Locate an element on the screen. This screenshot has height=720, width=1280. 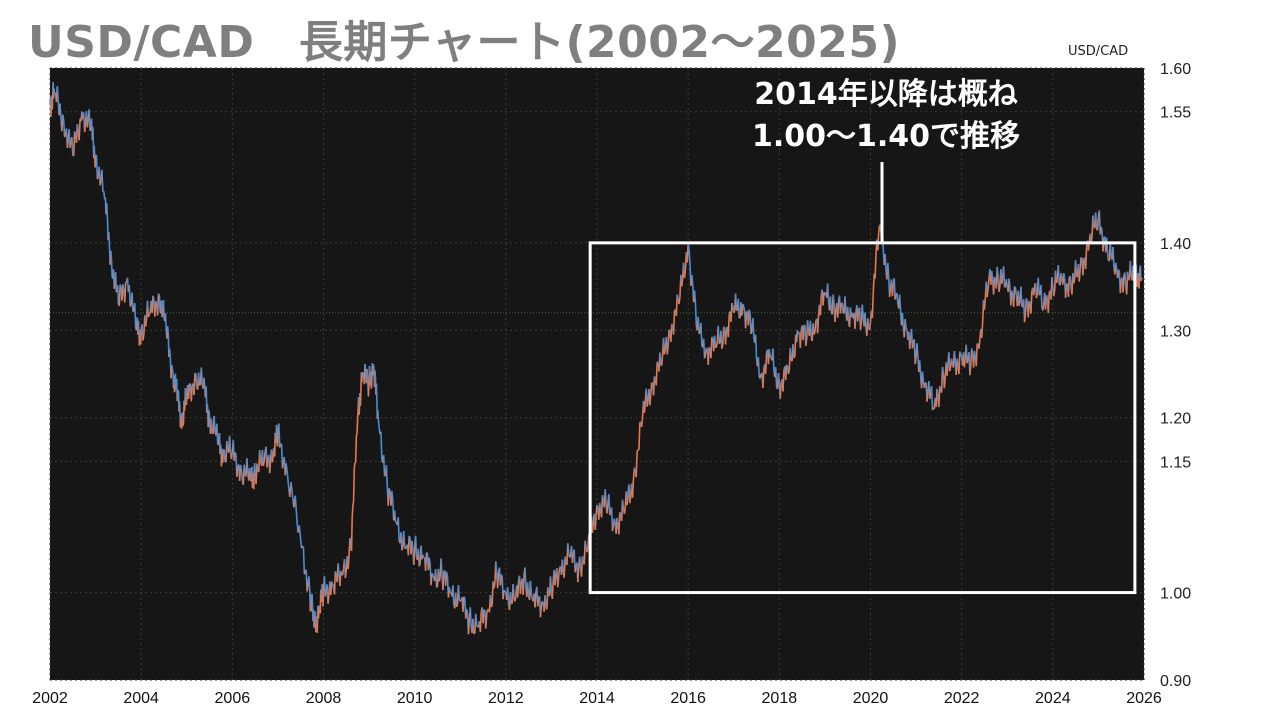
annotation-text: 2014年以降は概ね is located at coordinates (886, 94).